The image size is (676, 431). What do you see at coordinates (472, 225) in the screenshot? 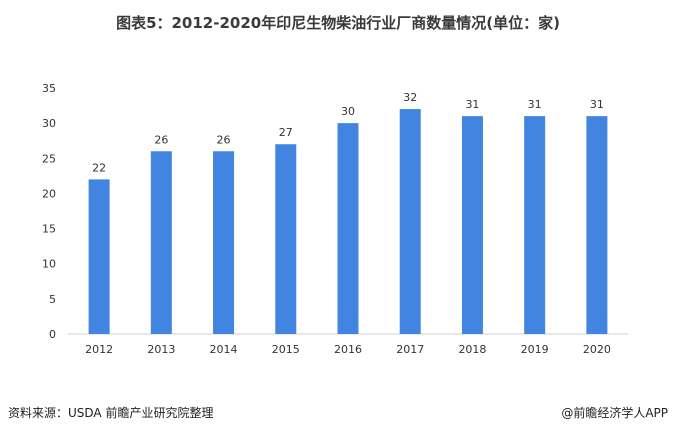
I see `bar-2018` at bounding box center [472, 225].